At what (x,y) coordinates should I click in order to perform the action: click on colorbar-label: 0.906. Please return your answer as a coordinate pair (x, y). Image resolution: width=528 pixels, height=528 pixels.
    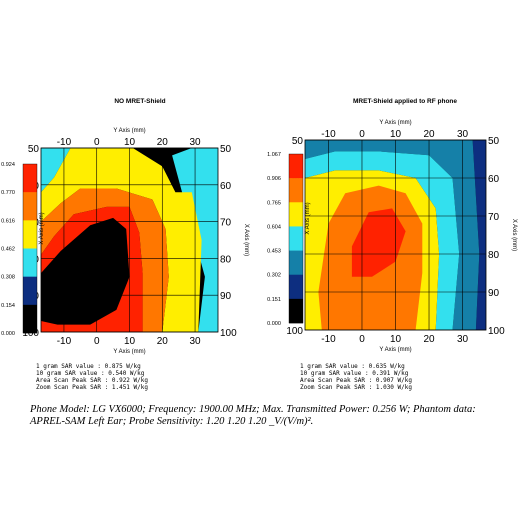
    Looking at the image, I should click on (274, 179).